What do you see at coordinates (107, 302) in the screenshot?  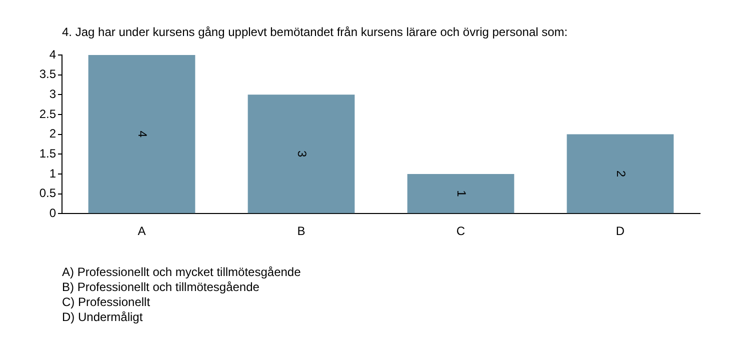 I see `text: C) Professionellt` at bounding box center [107, 302].